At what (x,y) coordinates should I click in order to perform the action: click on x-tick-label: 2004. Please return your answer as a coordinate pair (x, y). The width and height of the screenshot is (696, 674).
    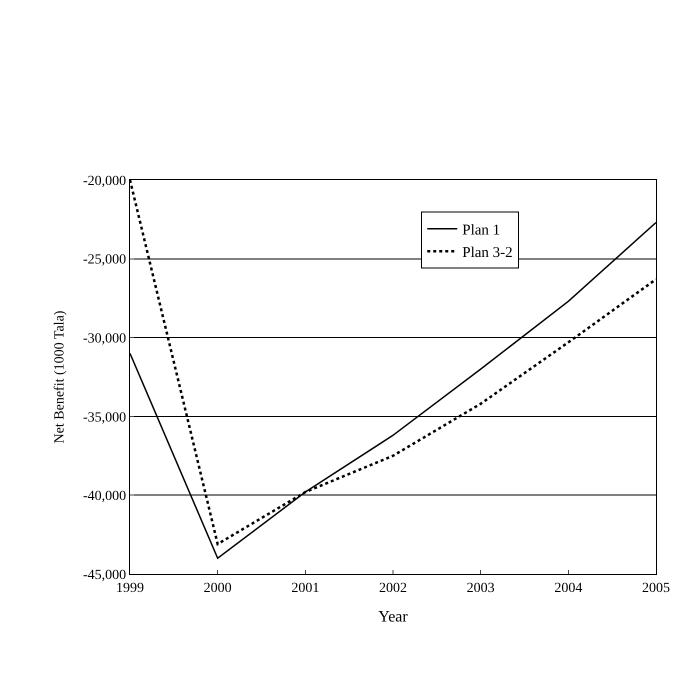
    Looking at the image, I should click on (568, 588).